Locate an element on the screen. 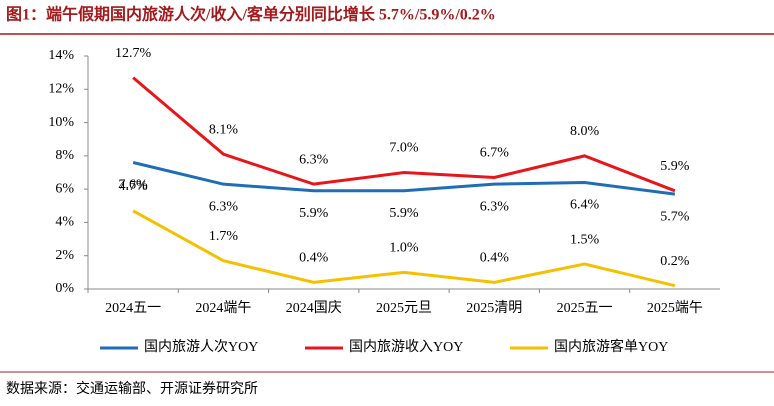 The width and height of the screenshot is (774, 406). x-tick-label: 2024国庆 is located at coordinates (314, 308).